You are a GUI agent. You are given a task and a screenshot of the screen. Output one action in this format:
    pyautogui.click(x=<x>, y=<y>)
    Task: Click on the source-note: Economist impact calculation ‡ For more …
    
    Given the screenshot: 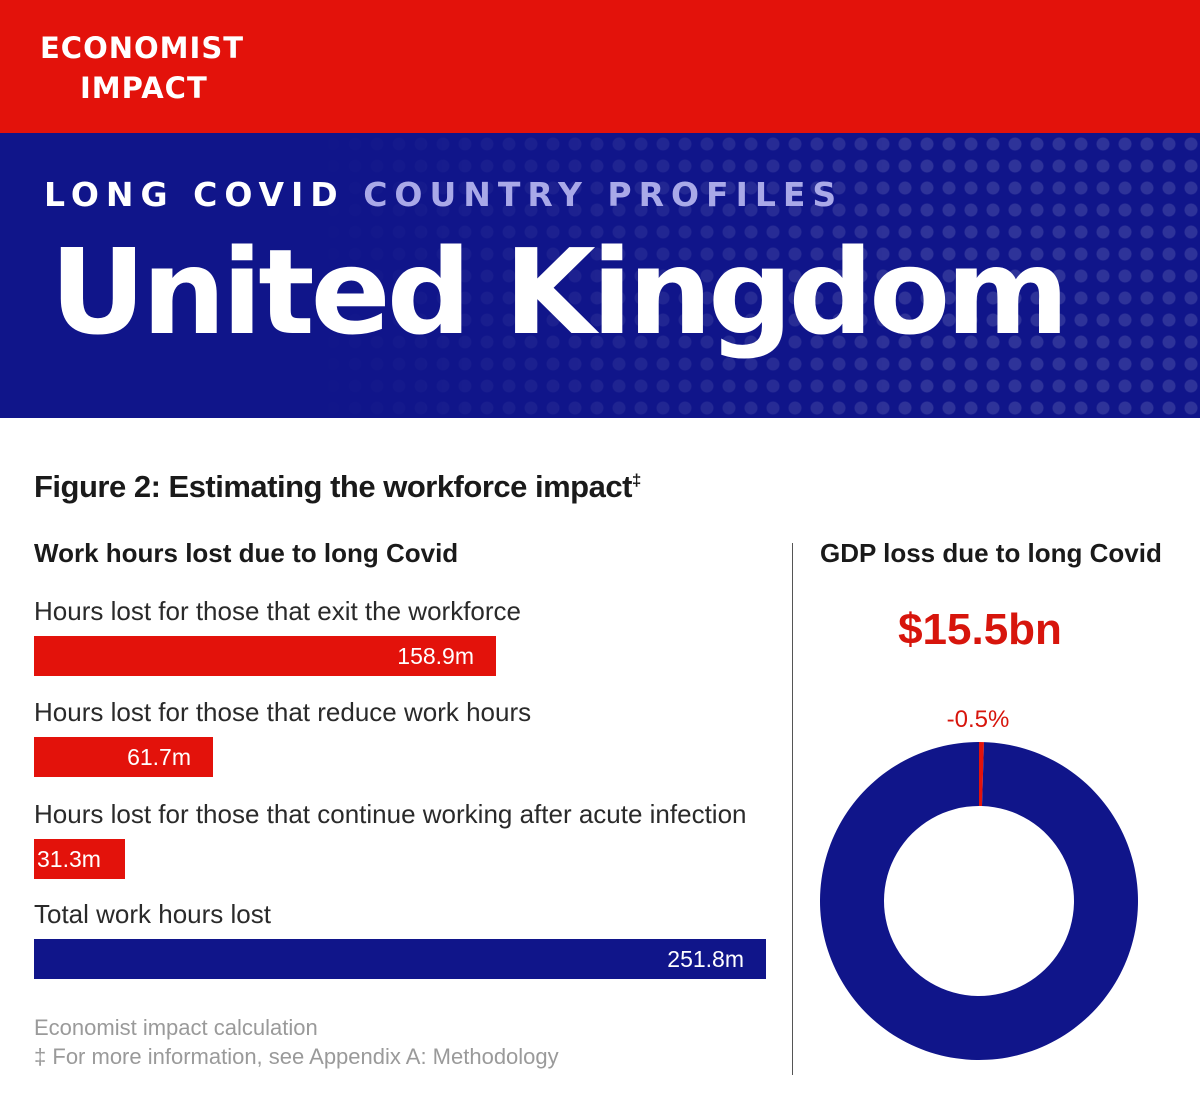 What is the action you would take?
    pyautogui.click(x=296, y=1042)
    